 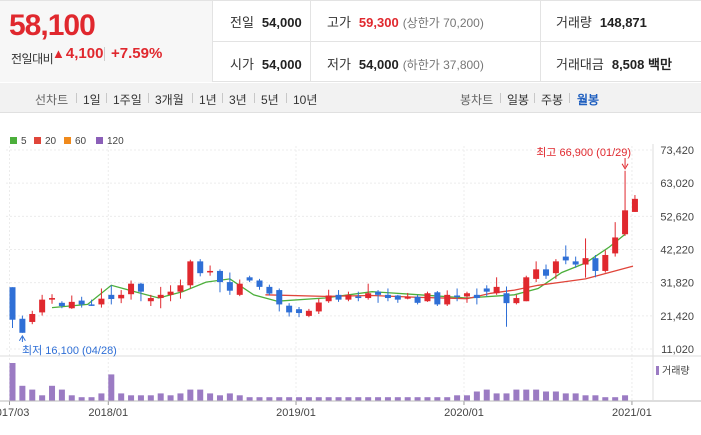 What do you see at coordinates (52, 100) in the screenshot?
I see `line-chart-label: 선차트` at bounding box center [52, 100].